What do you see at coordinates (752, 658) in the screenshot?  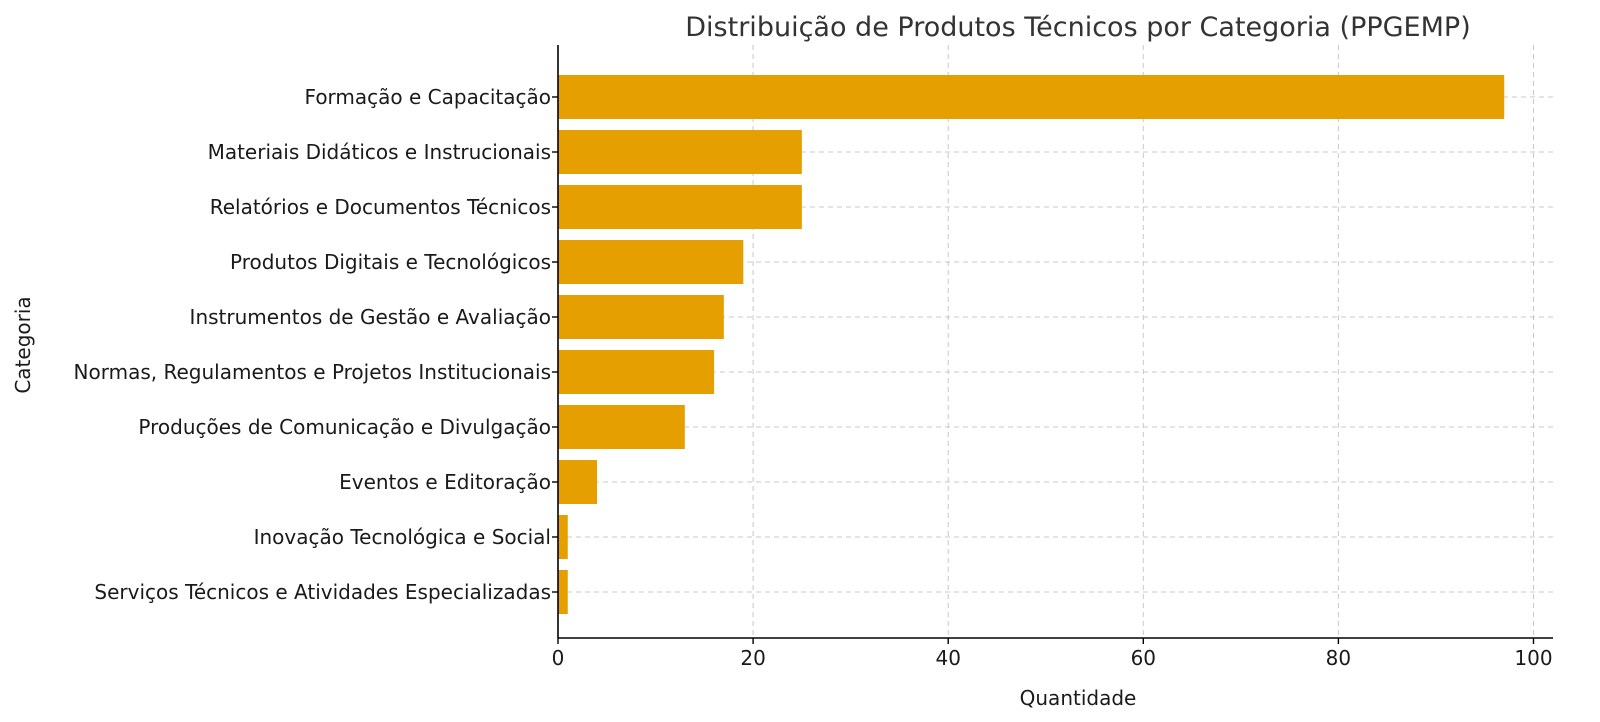 I see `x-tick-label: 20` at bounding box center [752, 658].